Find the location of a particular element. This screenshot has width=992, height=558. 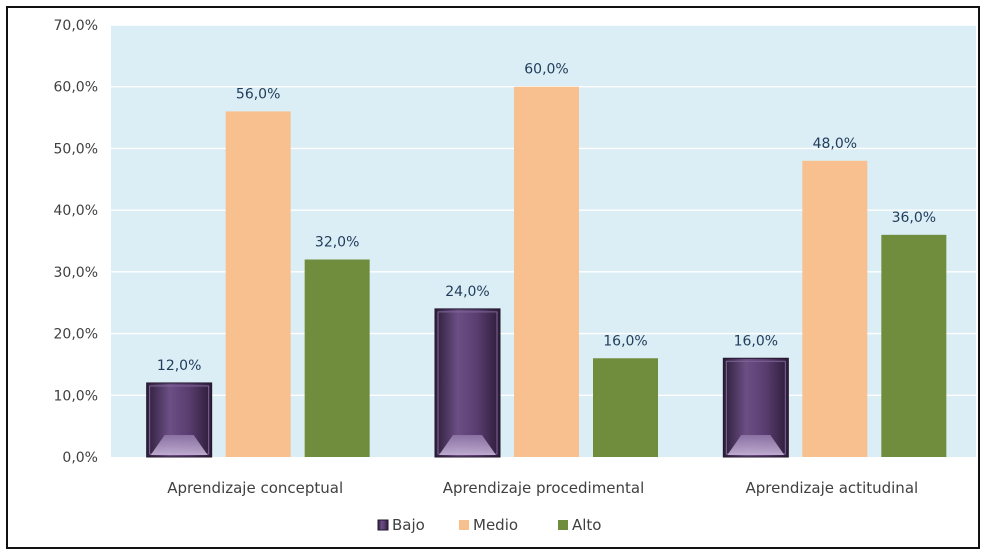

y-axis-ticks: 0,0% 10,0% 20,0% 30,0% 40,0% 50,0% 60,0% 70,0% is located at coordinates (76, 242).